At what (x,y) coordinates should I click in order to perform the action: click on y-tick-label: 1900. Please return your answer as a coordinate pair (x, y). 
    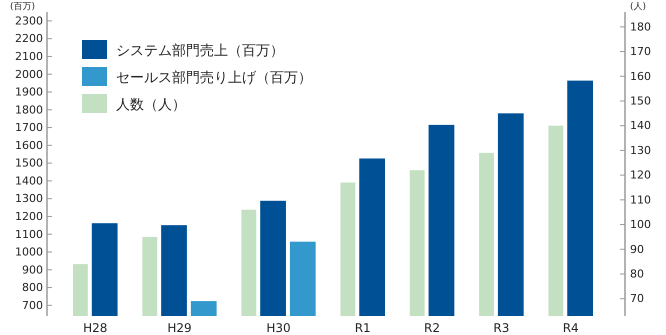
    Looking at the image, I should click on (29, 92).